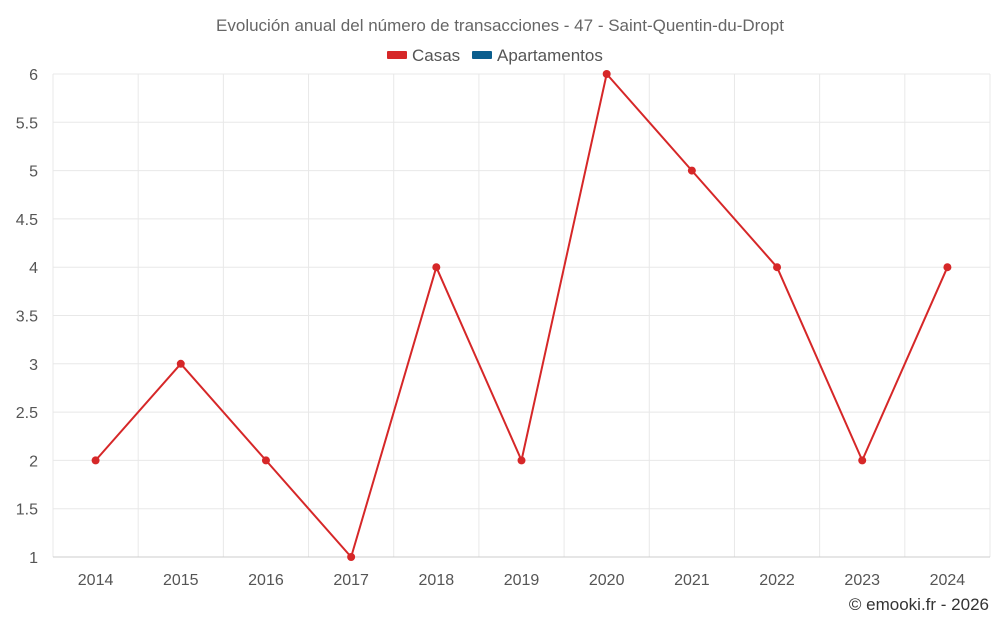  I want to click on x-tick-label: 2021, so click(692, 580).